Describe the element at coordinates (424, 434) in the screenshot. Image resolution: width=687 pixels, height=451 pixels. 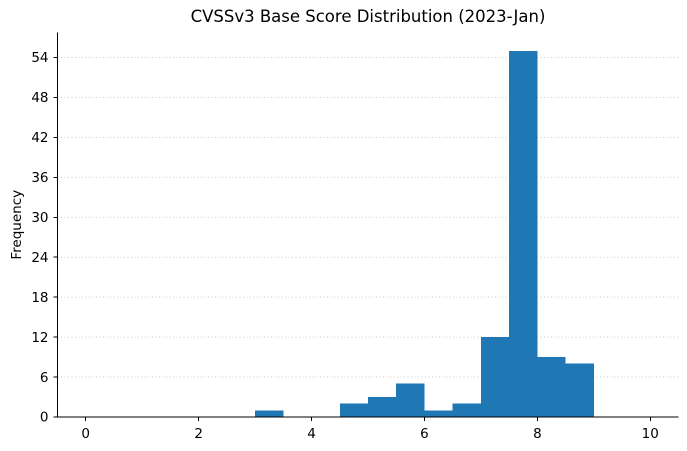
I see `x-tick-label: 6` at that location.